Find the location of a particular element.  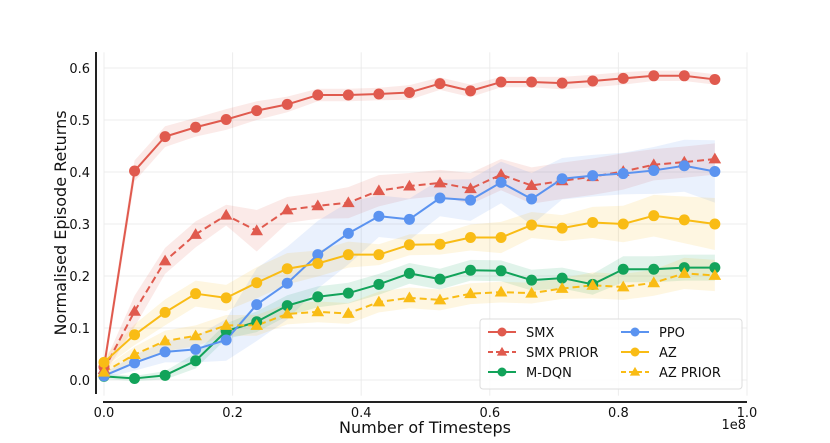

legend-label: M-DQN is located at coordinates (549, 373).